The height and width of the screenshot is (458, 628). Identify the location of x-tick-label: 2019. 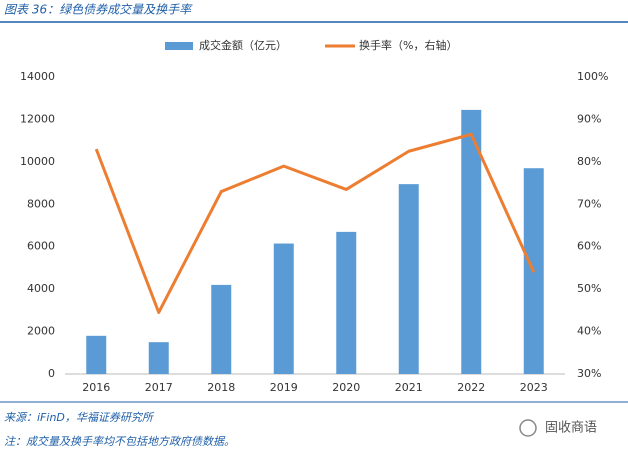
(284, 387).